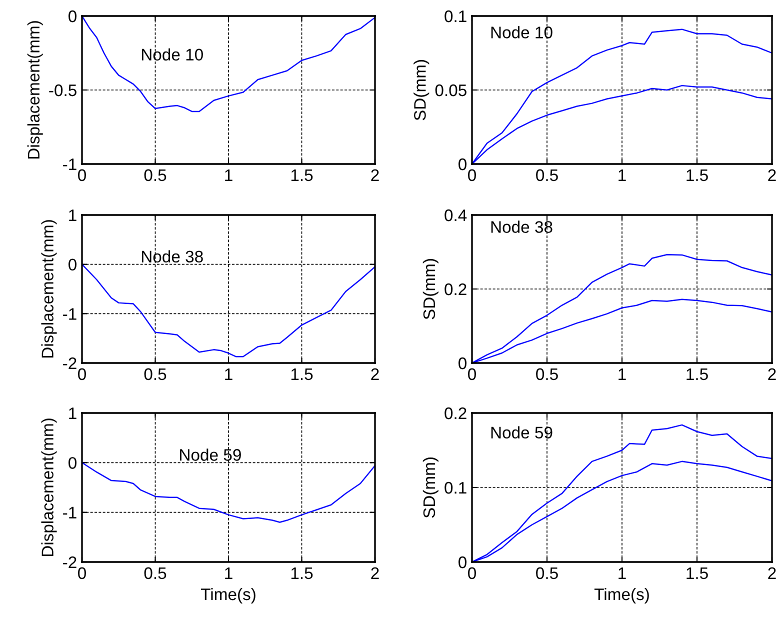  Describe the element at coordinates (455, 215) in the screenshot. I see `y-tick-label: 0.4` at that location.